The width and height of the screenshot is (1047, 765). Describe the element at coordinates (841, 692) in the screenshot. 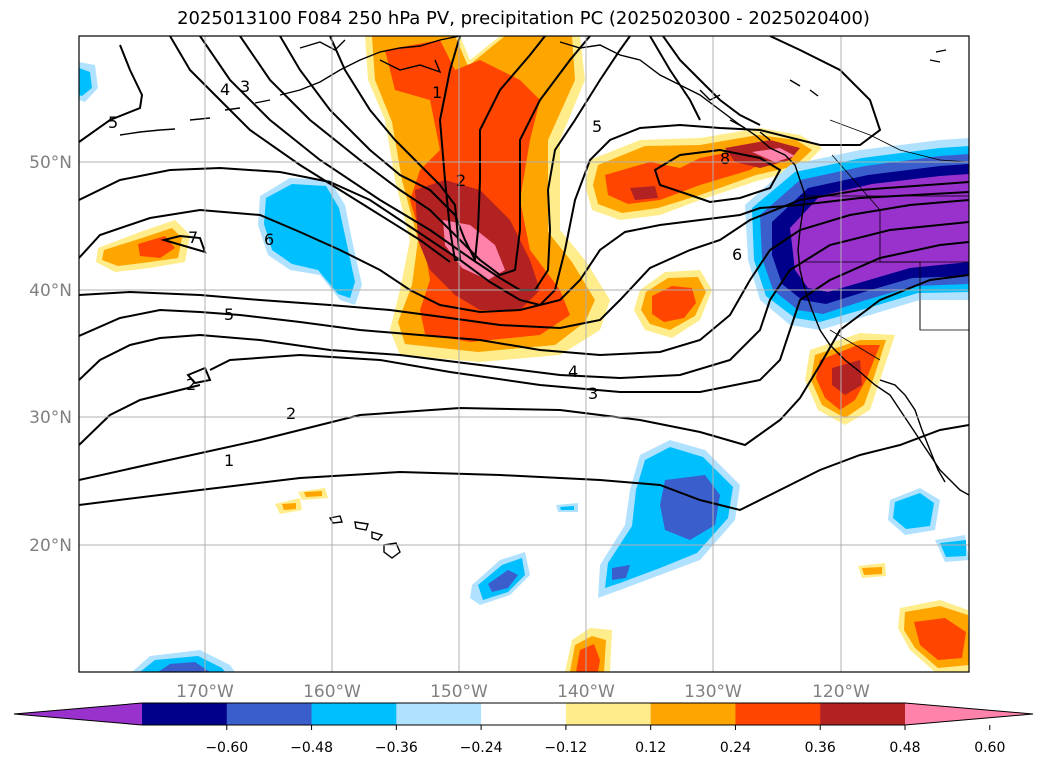

I see `lon-label: 120°W` at that location.